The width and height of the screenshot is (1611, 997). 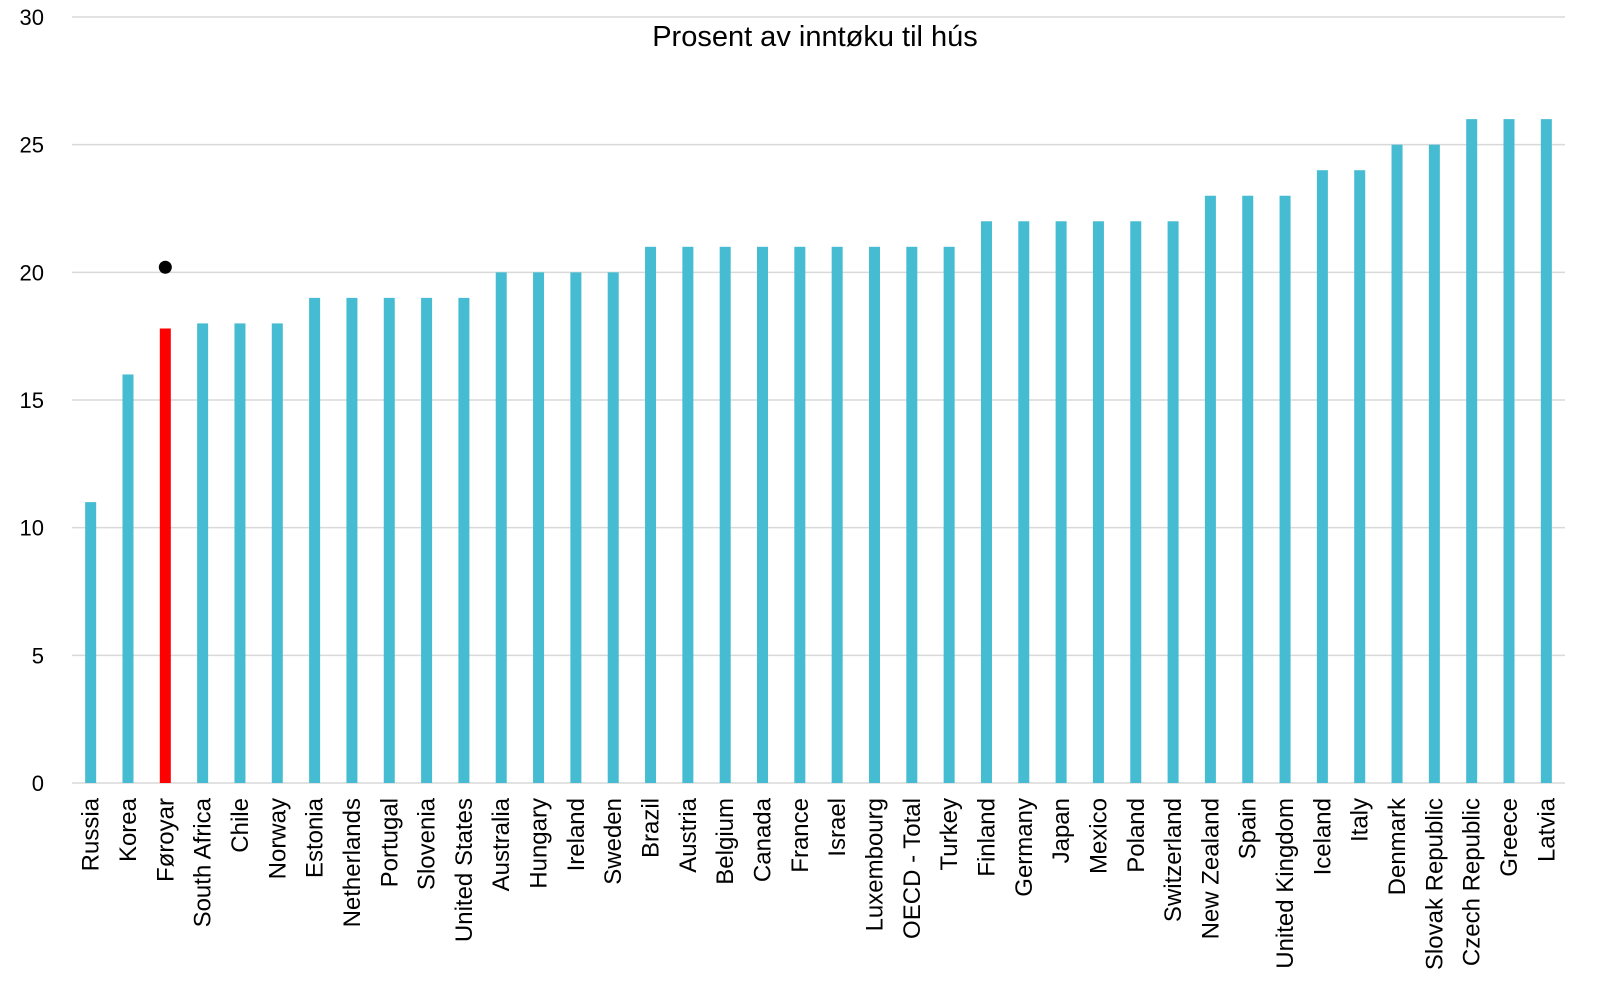 What do you see at coordinates (38, 655) in the screenshot?
I see `y-tick-label: 5` at bounding box center [38, 655].